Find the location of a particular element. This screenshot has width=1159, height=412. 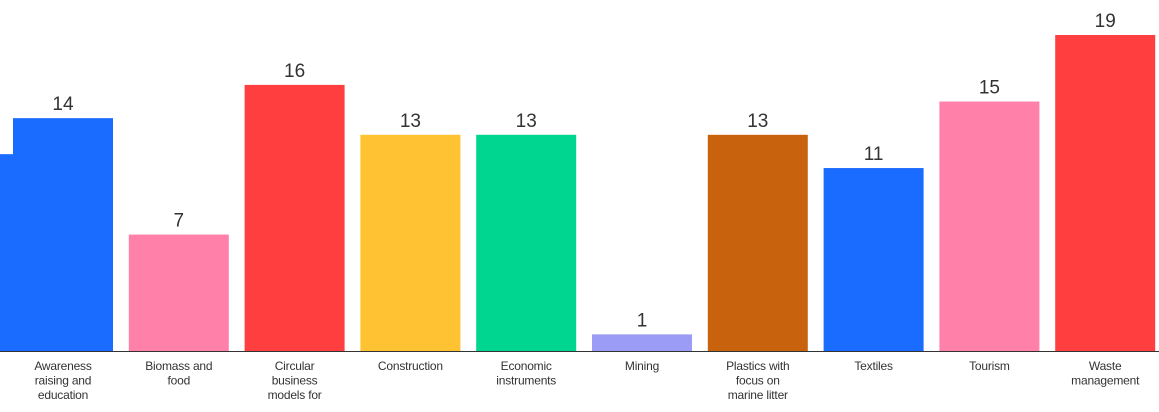

bar-value-label: 19 is located at coordinates (1105, 21).